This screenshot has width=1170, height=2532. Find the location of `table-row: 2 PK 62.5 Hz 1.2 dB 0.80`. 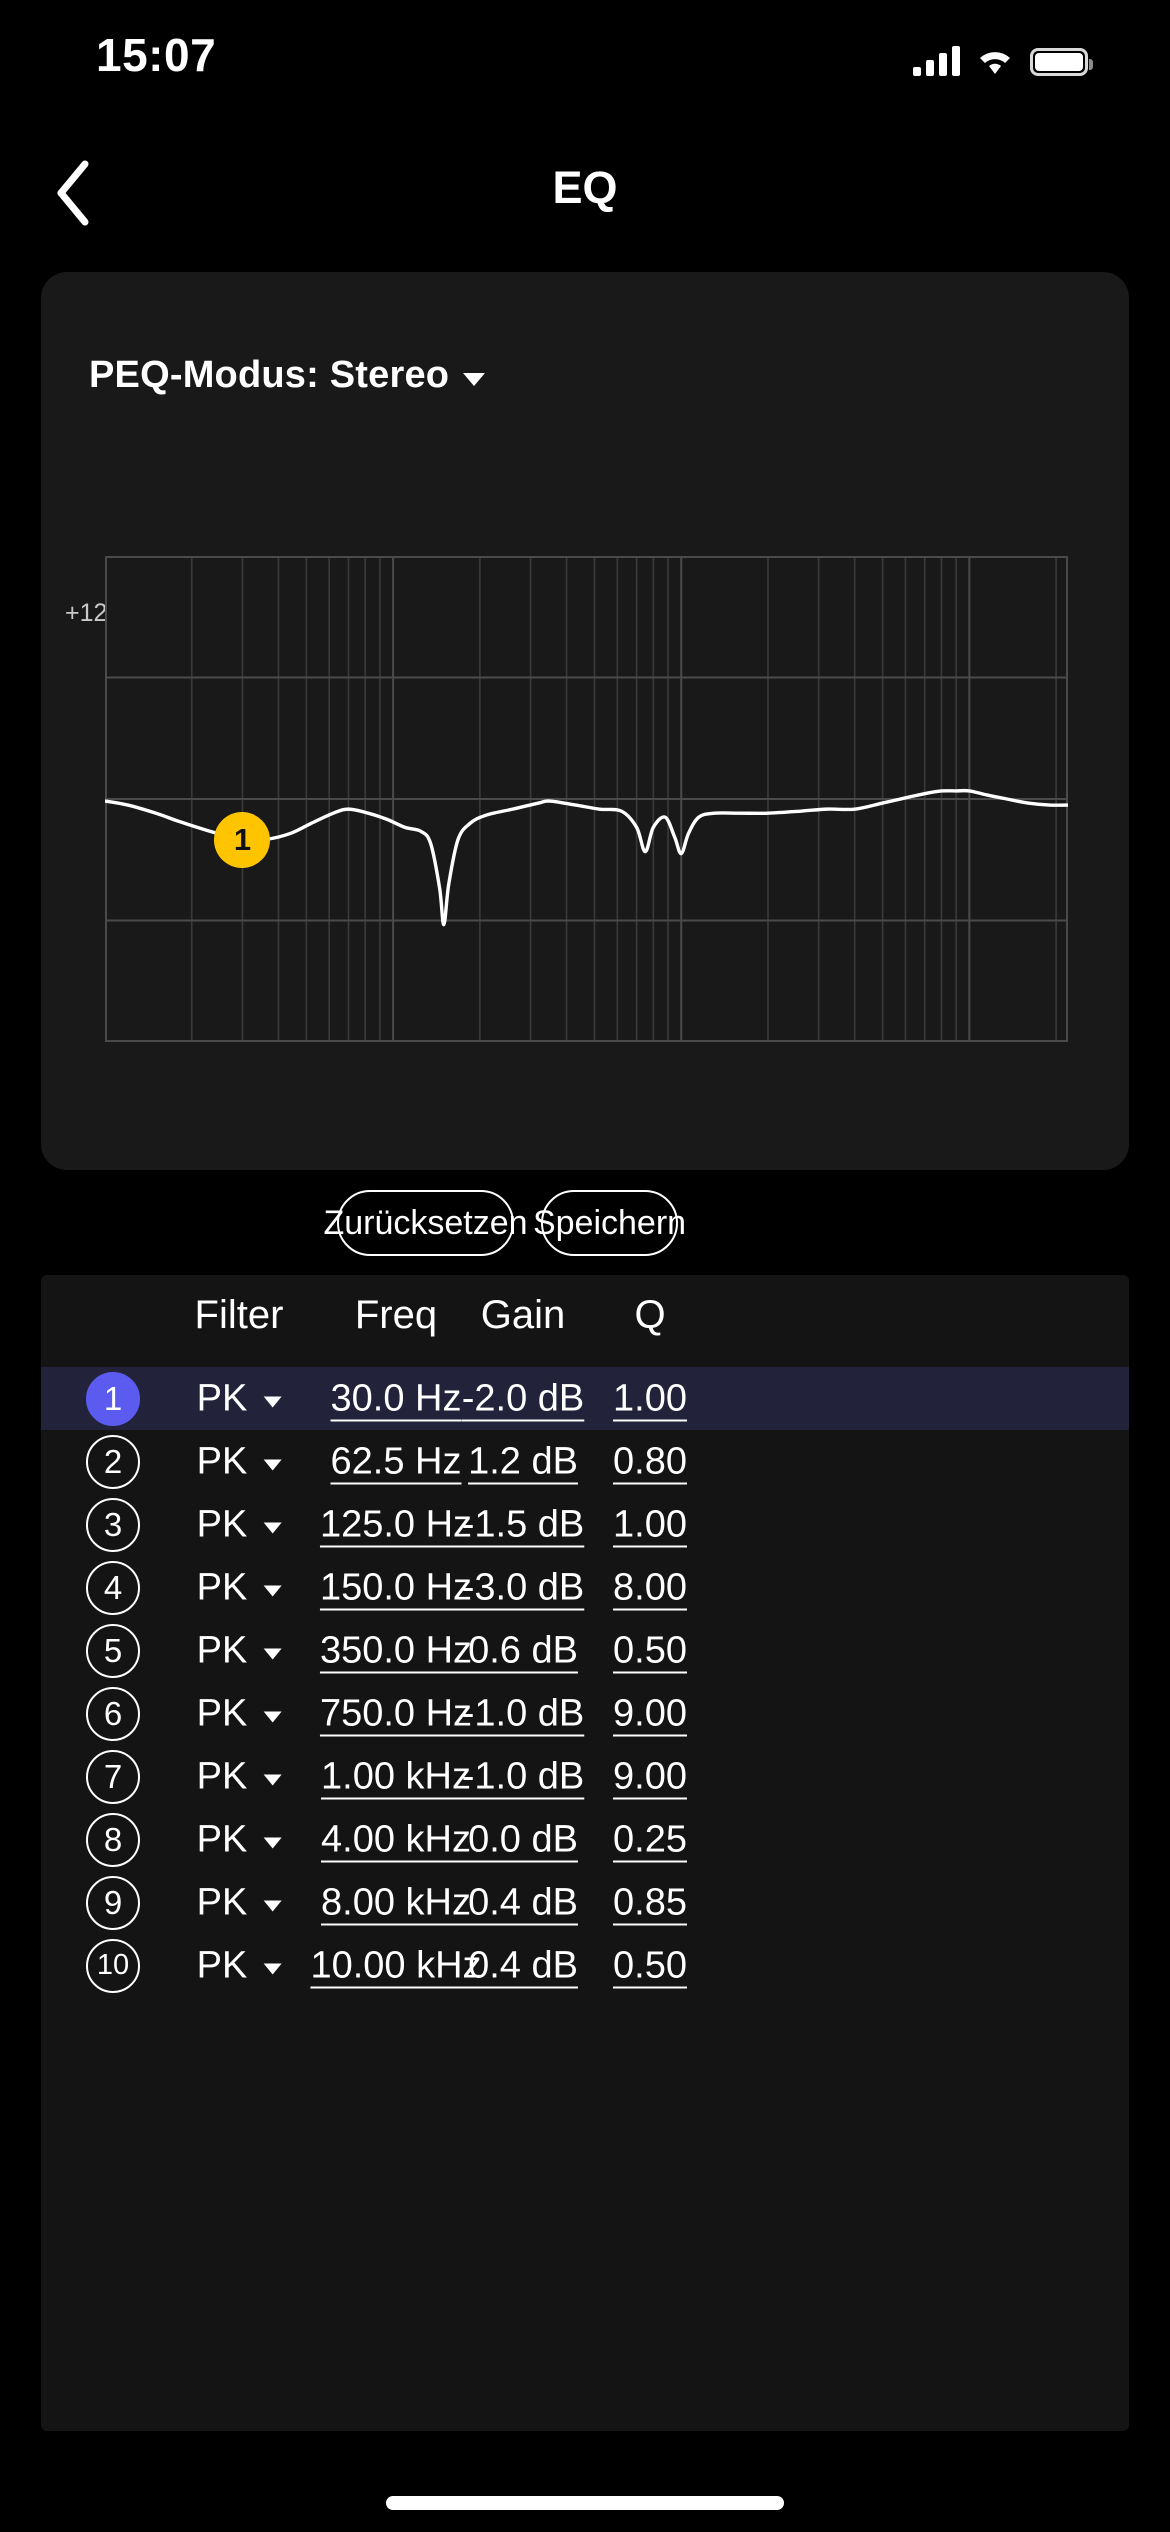

table-row: 2 PK 62.5 Hz 1.2 dB 0.80 is located at coordinates (585, 1461).